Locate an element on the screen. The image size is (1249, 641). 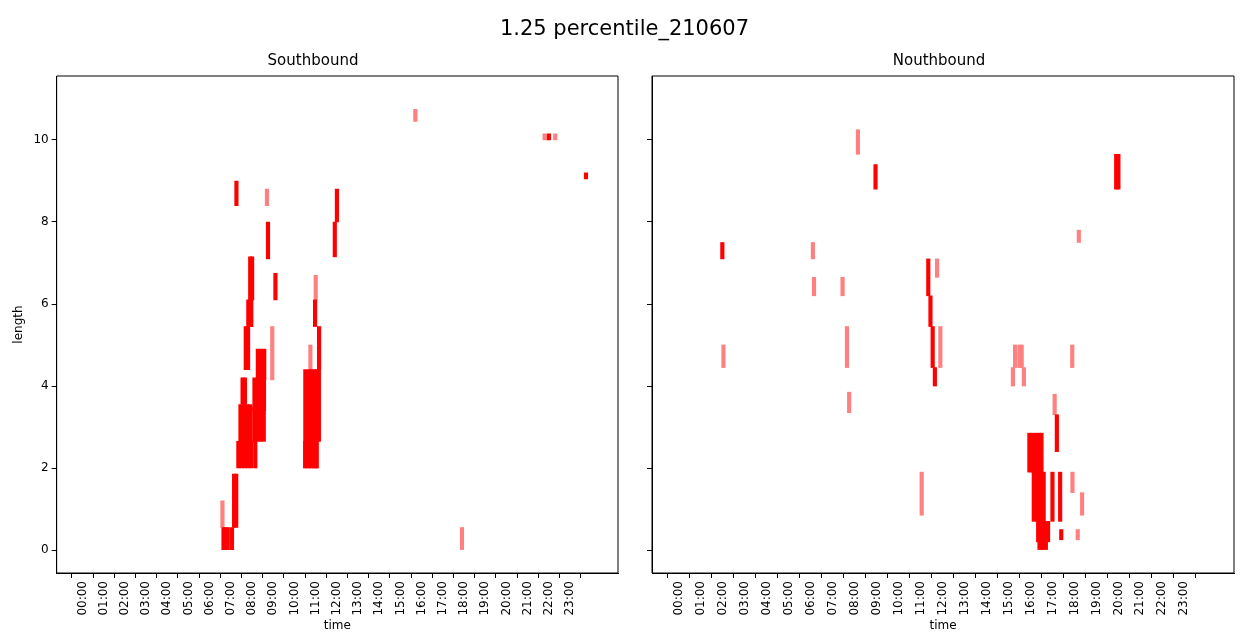
chart-subtitle: Southbound is located at coordinates (313, 59).